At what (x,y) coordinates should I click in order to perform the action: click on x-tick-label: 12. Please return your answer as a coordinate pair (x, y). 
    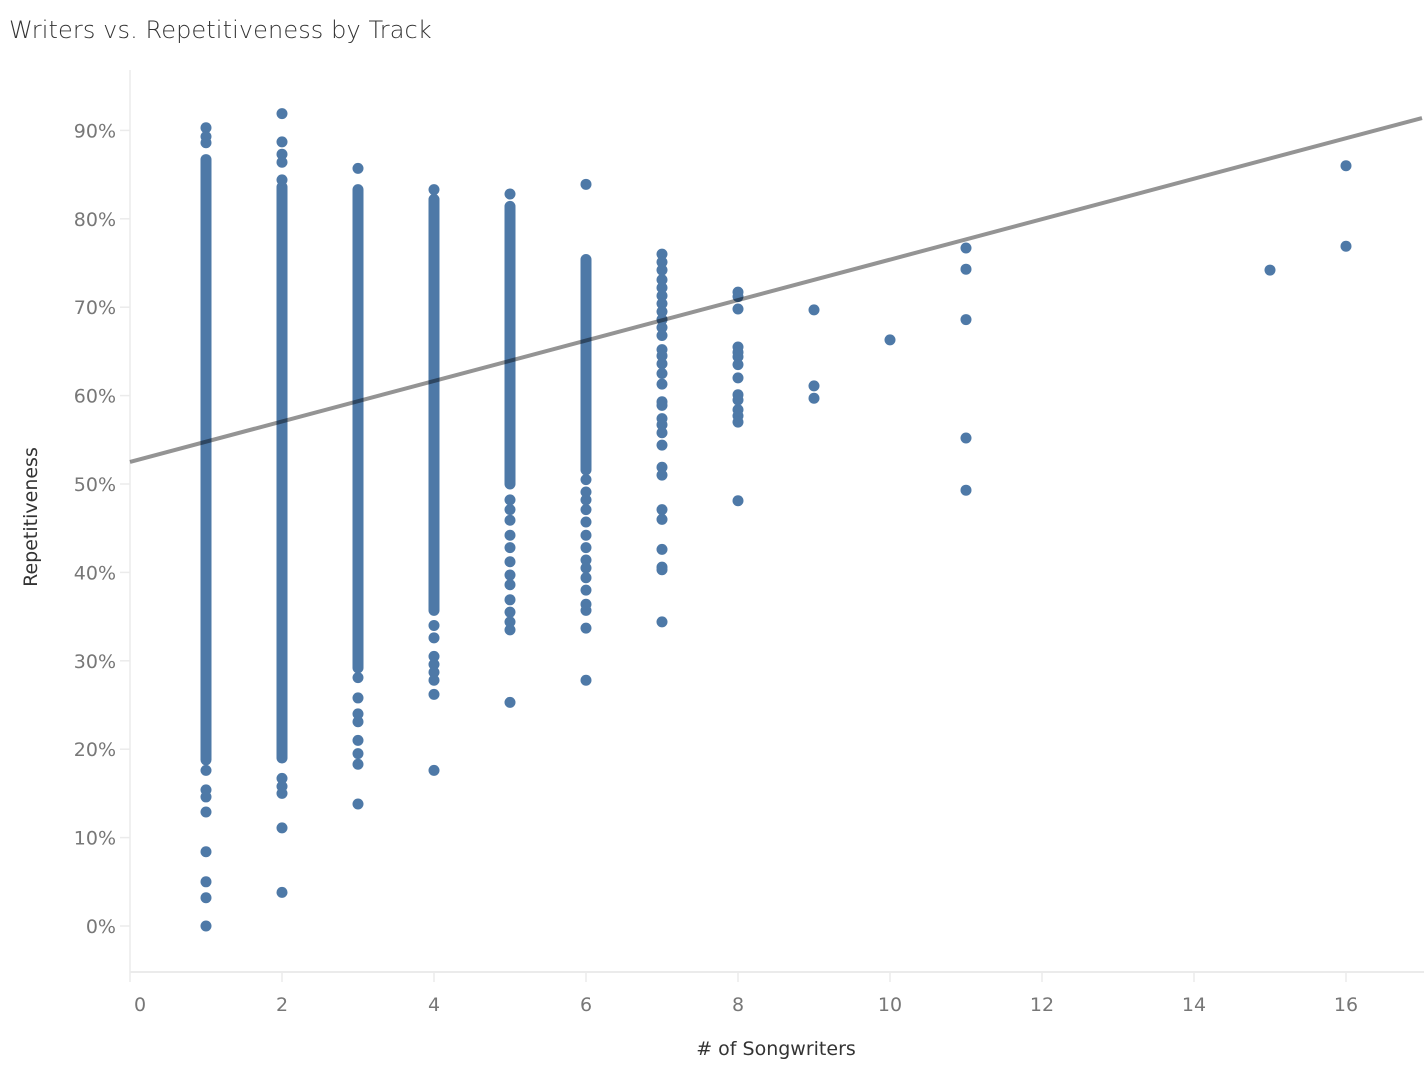
    Looking at the image, I should click on (1042, 1005).